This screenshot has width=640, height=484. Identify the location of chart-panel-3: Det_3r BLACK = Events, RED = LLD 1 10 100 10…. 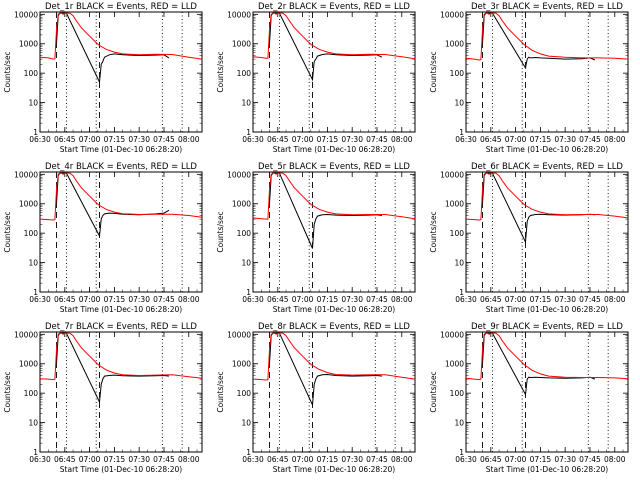
(529, 78).